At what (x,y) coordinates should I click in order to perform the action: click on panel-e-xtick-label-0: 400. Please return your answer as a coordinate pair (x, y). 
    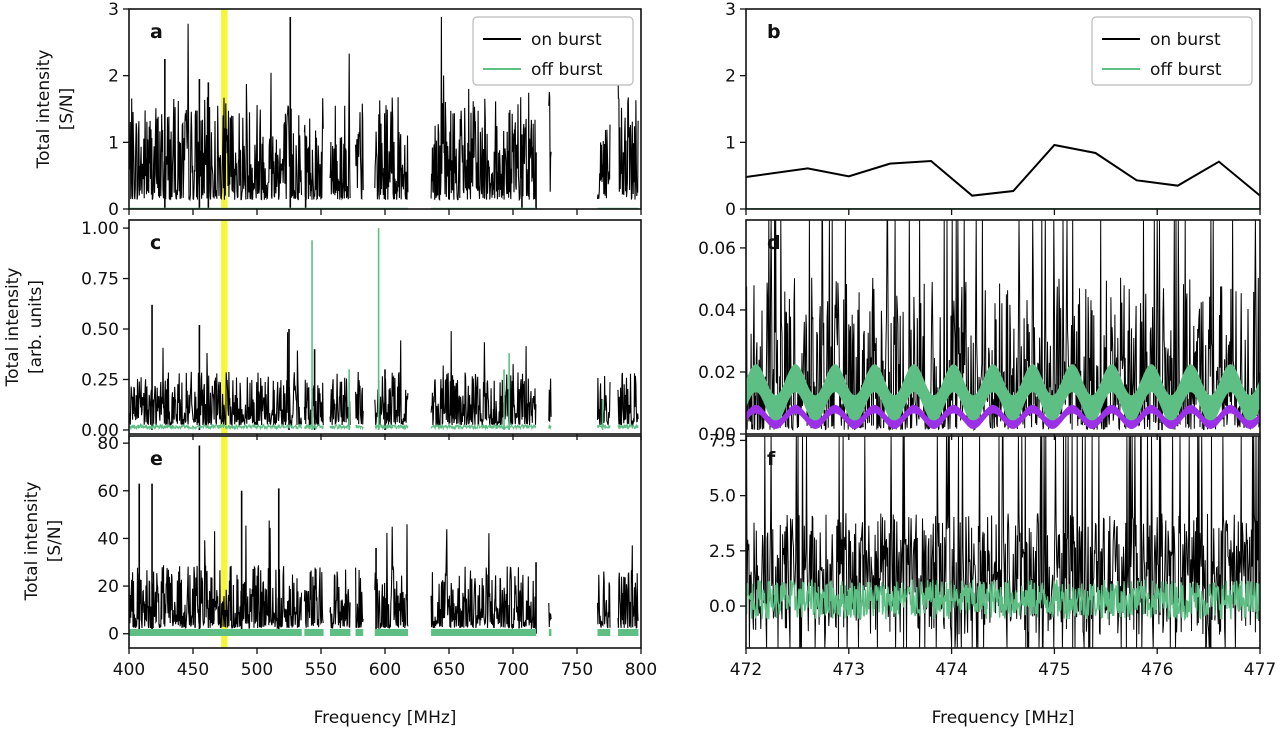
    Looking at the image, I should click on (129, 670).